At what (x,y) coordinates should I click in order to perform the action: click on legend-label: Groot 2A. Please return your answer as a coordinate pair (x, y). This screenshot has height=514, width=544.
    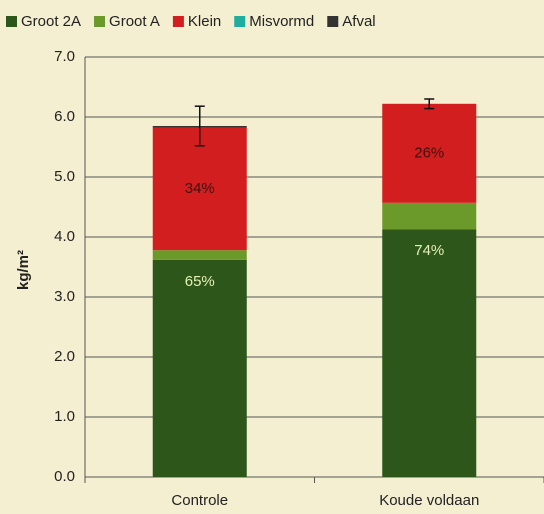
    Looking at the image, I should click on (51, 21).